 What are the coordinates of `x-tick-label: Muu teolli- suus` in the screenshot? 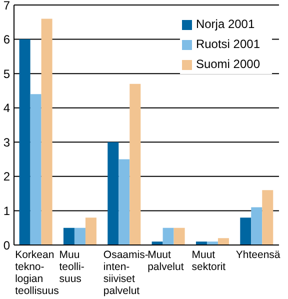 It's located at (72, 267).